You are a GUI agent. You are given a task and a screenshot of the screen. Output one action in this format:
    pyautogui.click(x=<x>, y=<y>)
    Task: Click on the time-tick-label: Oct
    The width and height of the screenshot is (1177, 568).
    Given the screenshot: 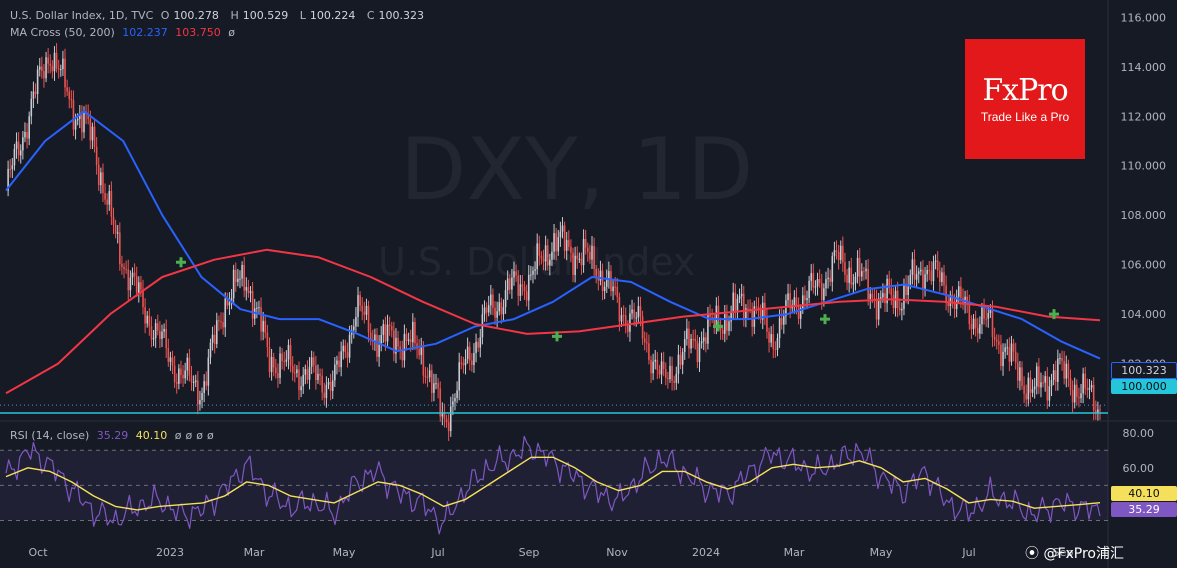 What is the action you would take?
    pyautogui.click(x=38, y=552)
    